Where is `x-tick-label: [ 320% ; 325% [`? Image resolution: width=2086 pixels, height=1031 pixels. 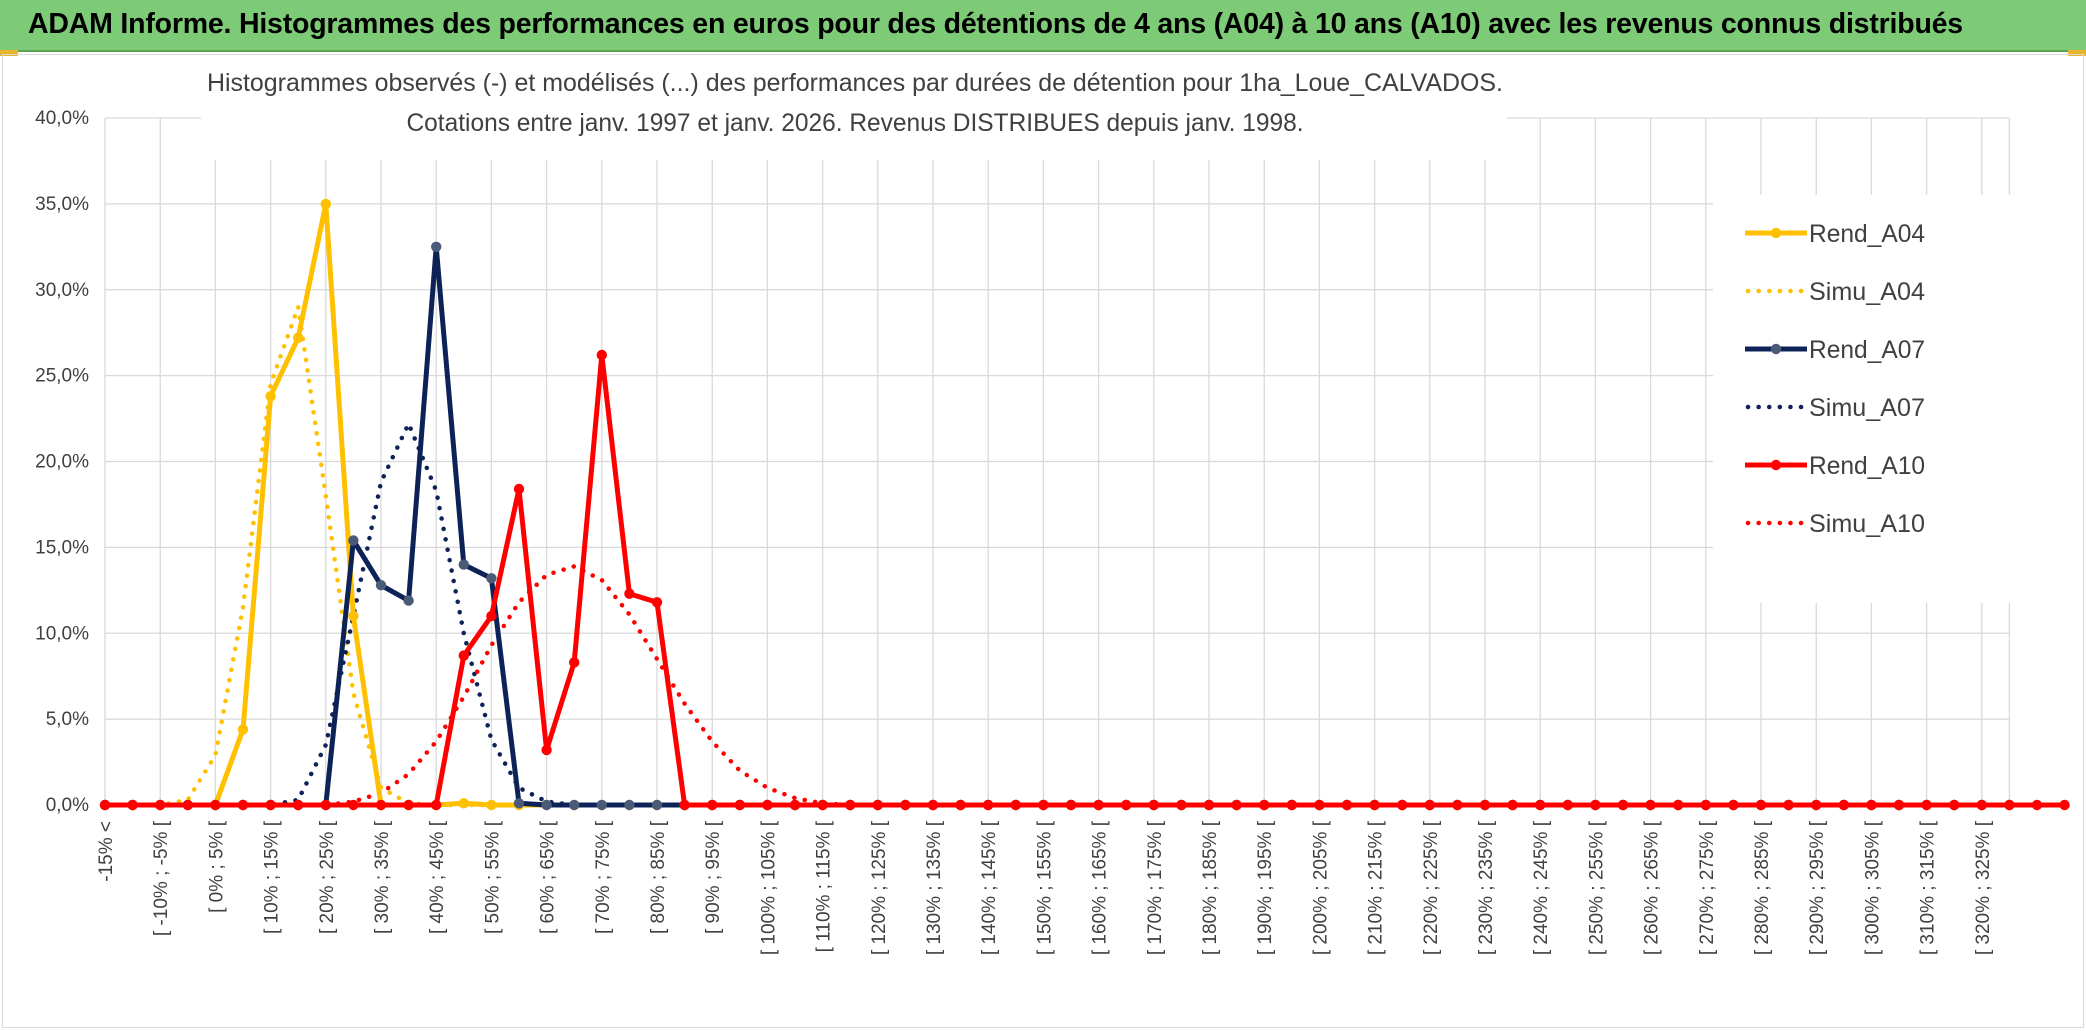
x-tick-label: [ 320% ; 325% [ is located at coordinates (1983, 887).